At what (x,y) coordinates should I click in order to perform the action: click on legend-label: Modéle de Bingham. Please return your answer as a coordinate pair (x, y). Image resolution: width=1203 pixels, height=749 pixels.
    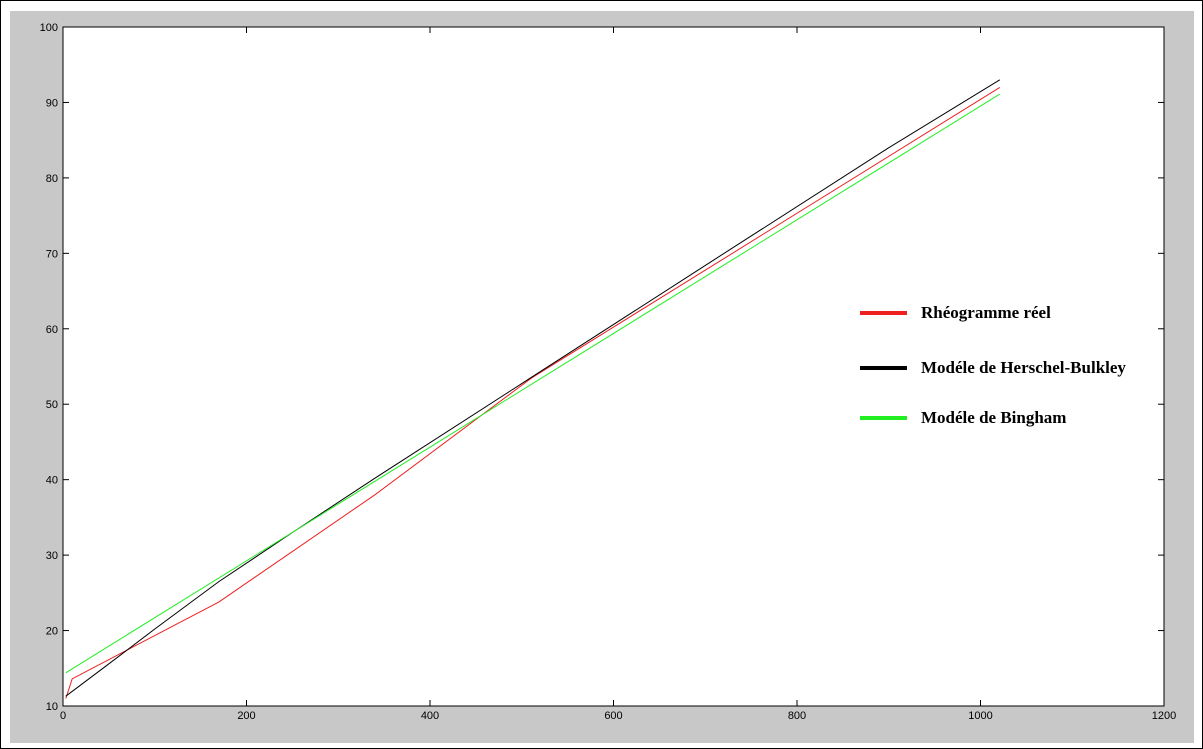
    Looking at the image, I should click on (993, 417).